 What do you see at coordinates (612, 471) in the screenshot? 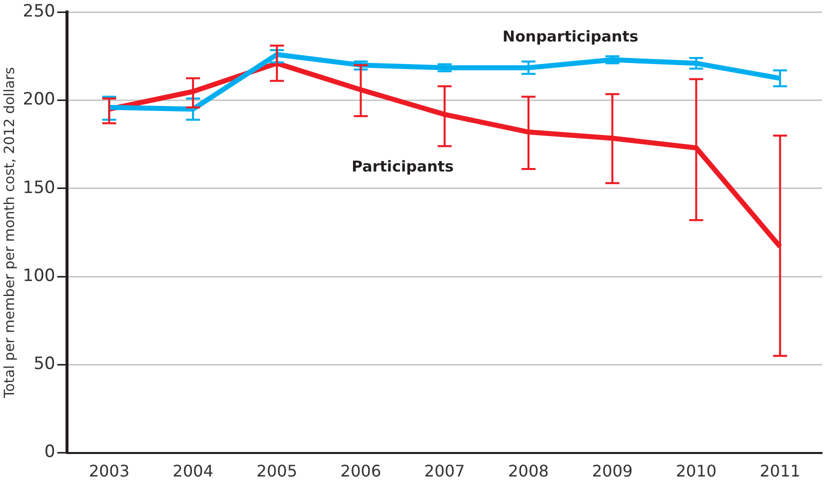
I see `x-tick-label: 2009` at bounding box center [612, 471].